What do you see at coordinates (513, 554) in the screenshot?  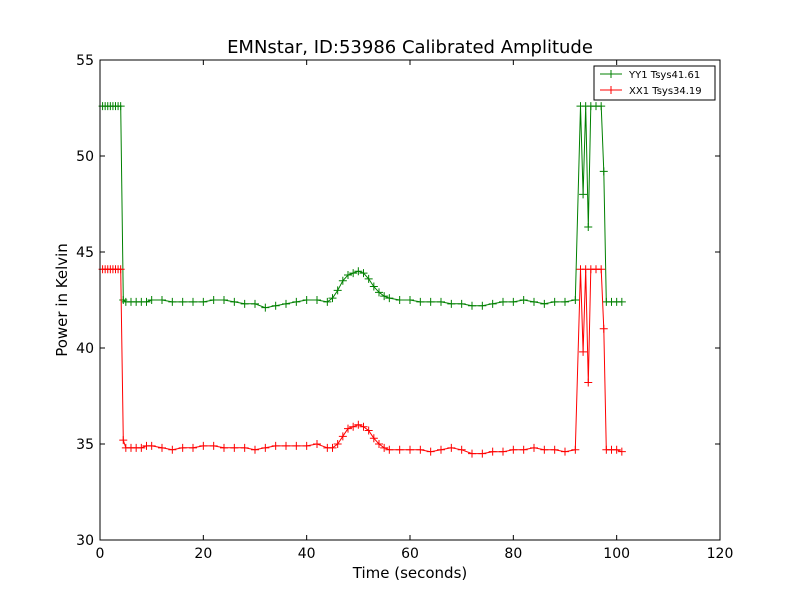 I see `x-tick-label: 80` at bounding box center [513, 554].